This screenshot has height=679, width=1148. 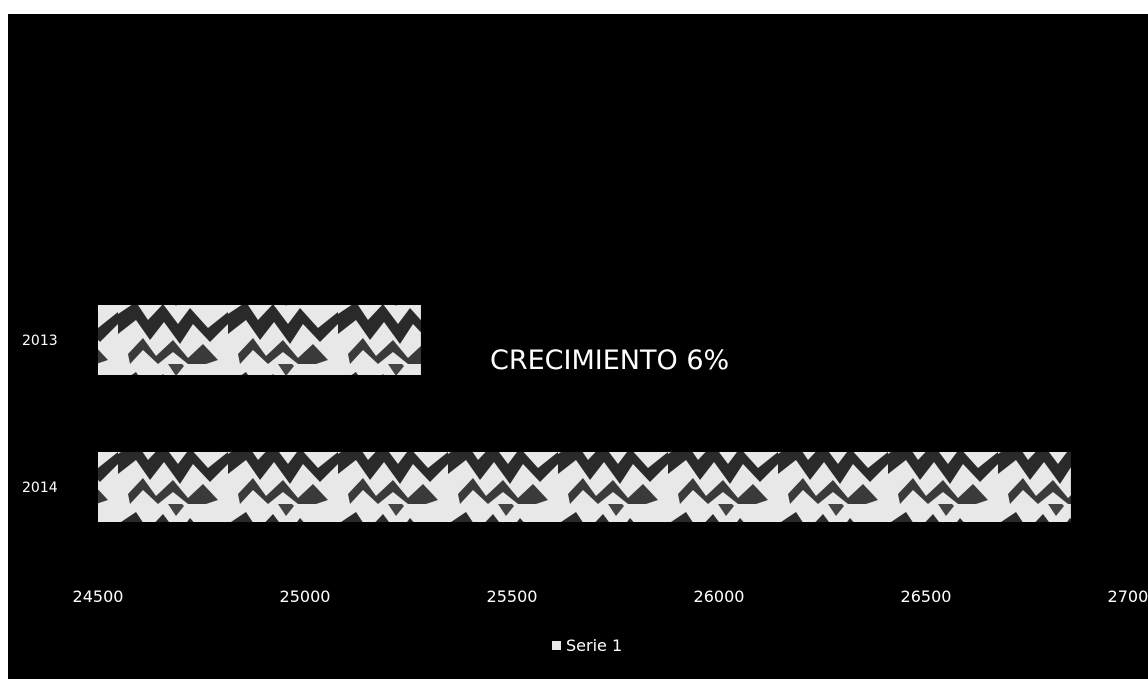 I want to click on category-label-2013: 2013, so click(x=40, y=341).